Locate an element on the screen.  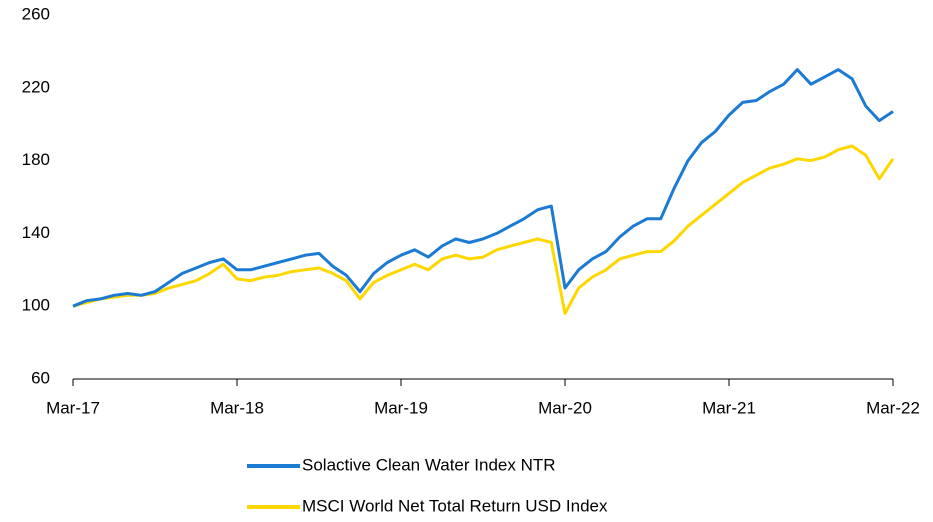
y-tick-label: 180 is located at coordinates (36, 159).